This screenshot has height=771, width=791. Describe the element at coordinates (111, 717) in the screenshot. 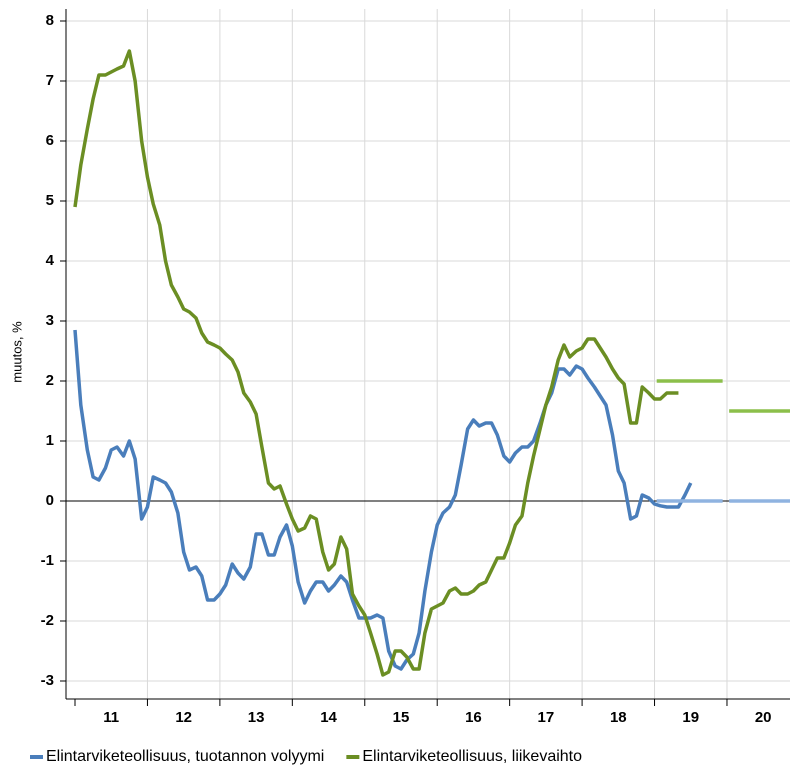

I see `x-tick-label: 11` at that location.